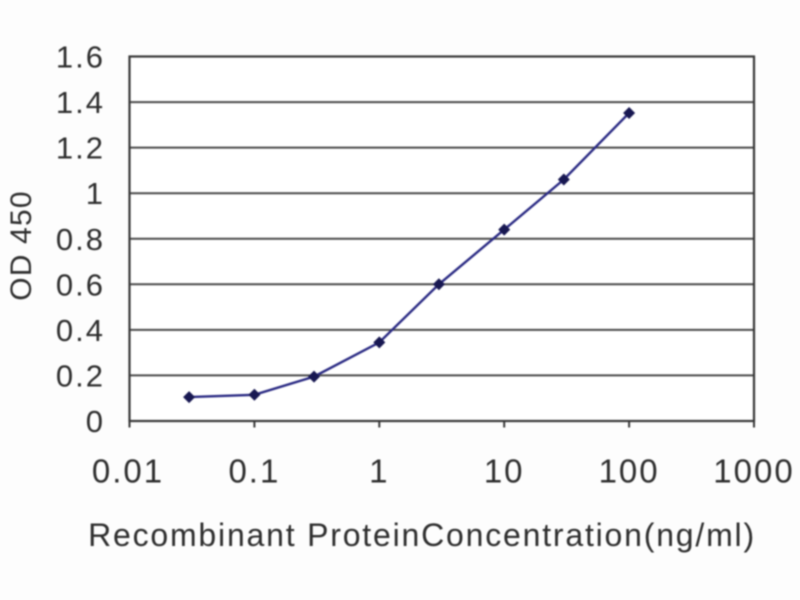 Image resolution: width=800 pixels, height=600 pixels. What do you see at coordinates (80, 102) in the screenshot?
I see `svg-text: 1.4` at bounding box center [80, 102].